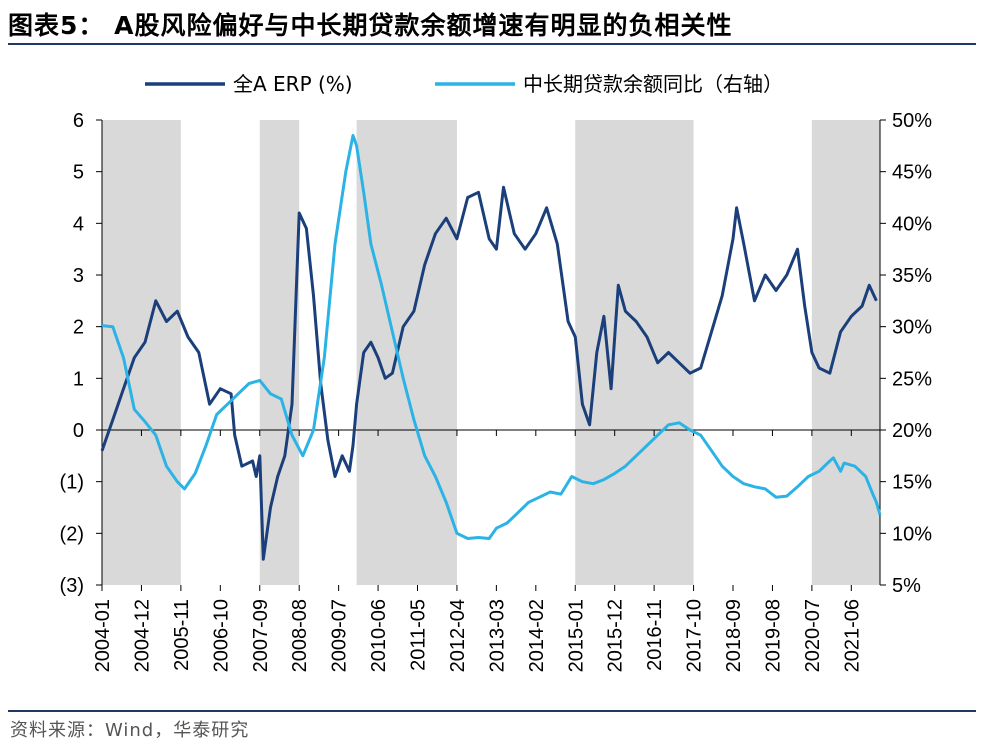 The width and height of the screenshot is (1000, 753). Describe the element at coordinates (813, 635) in the screenshot. I see `x-axis-tick-label: 2020-07` at that location.